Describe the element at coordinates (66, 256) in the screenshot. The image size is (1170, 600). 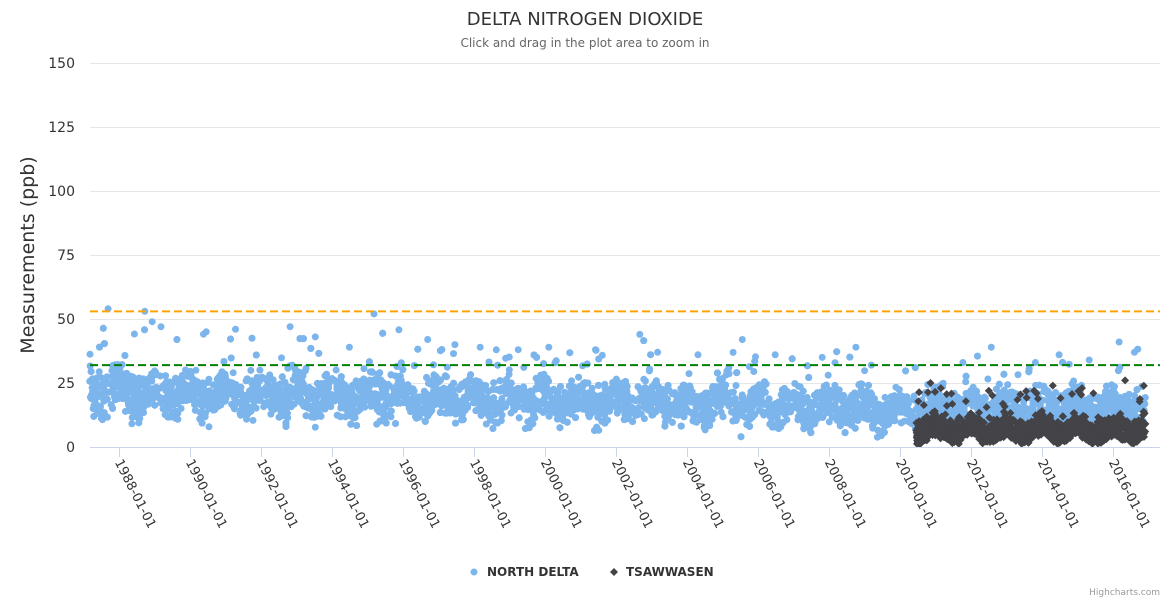
I see `y-tick-label: 75` at that location.